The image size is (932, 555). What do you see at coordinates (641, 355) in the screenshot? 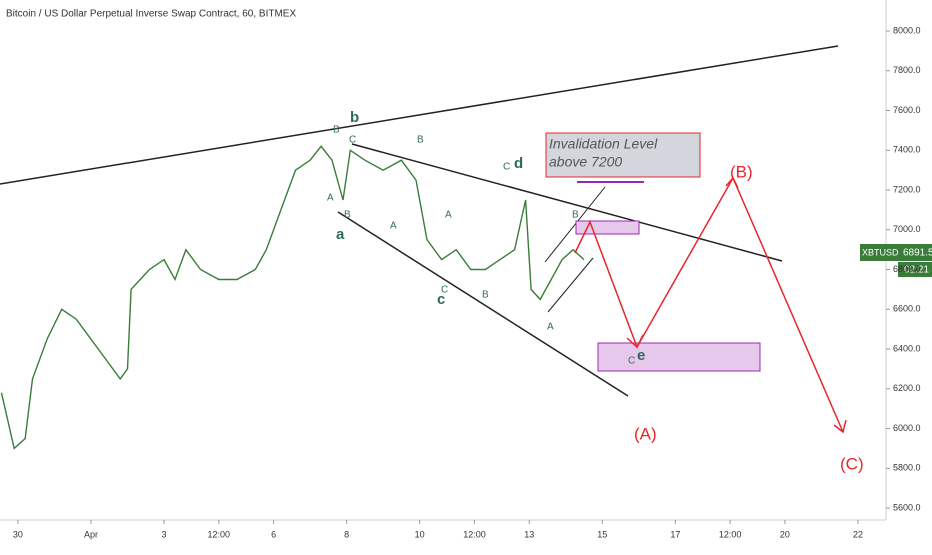
I see `wave-label: e` at bounding box center [641, 355].